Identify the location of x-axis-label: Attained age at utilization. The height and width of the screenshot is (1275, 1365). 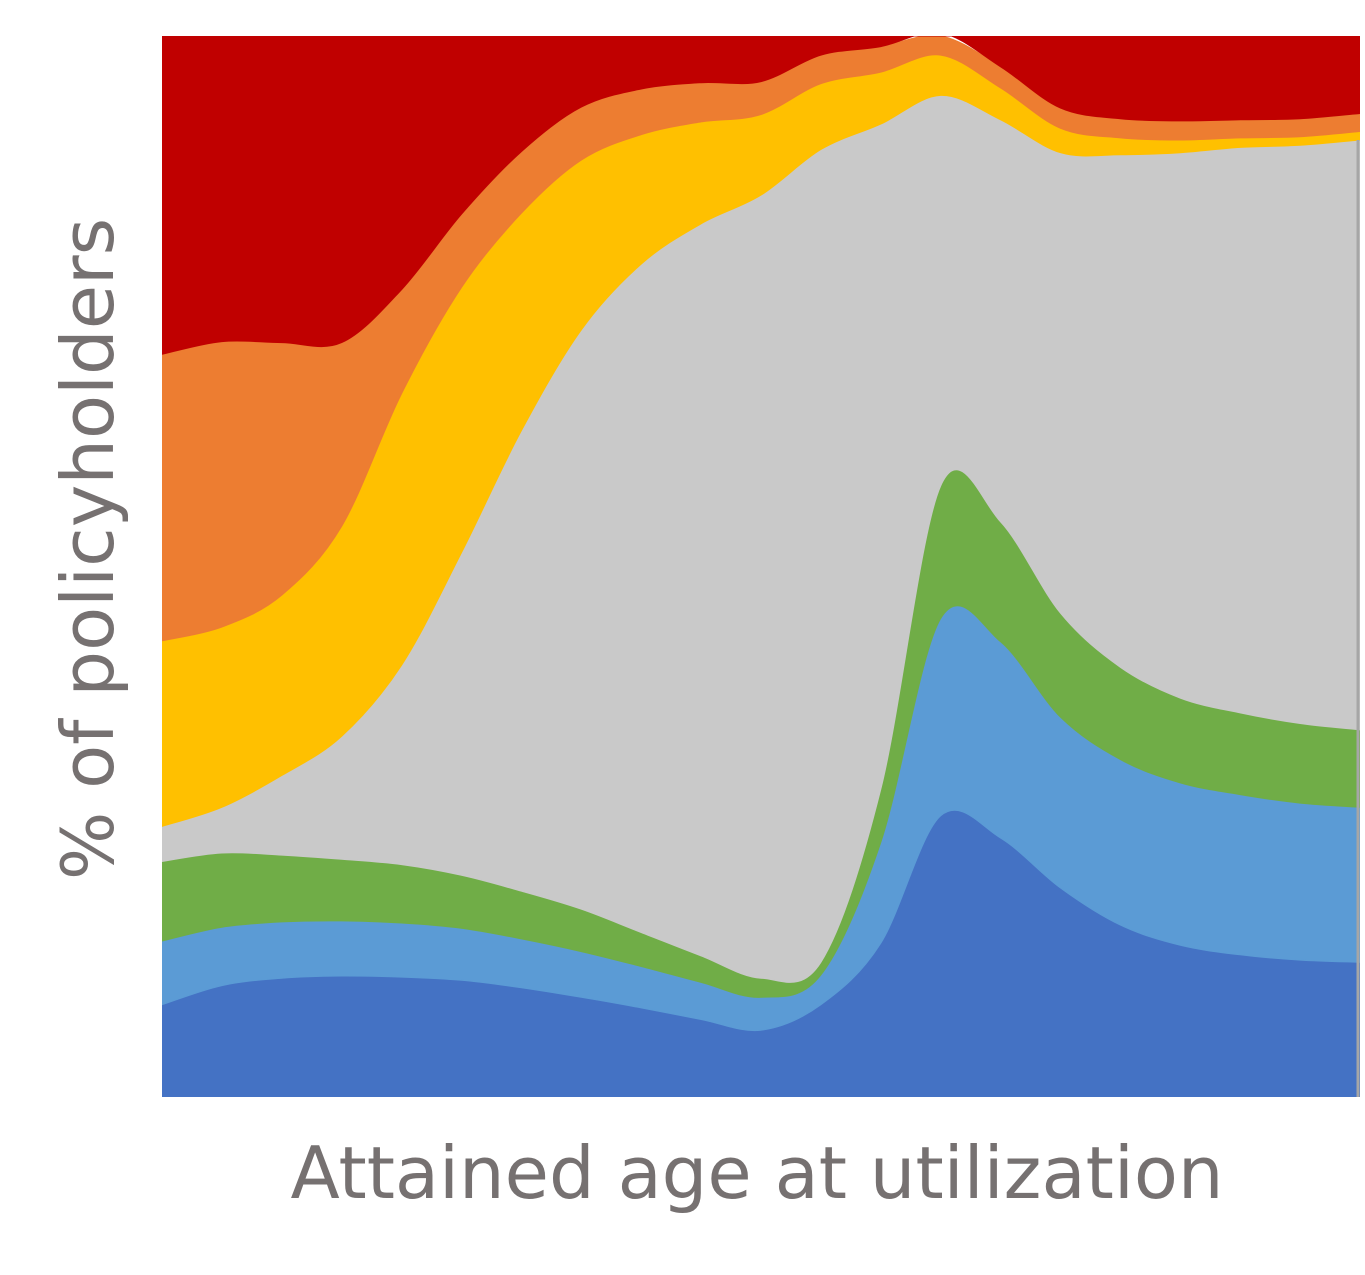
(756, 1173).